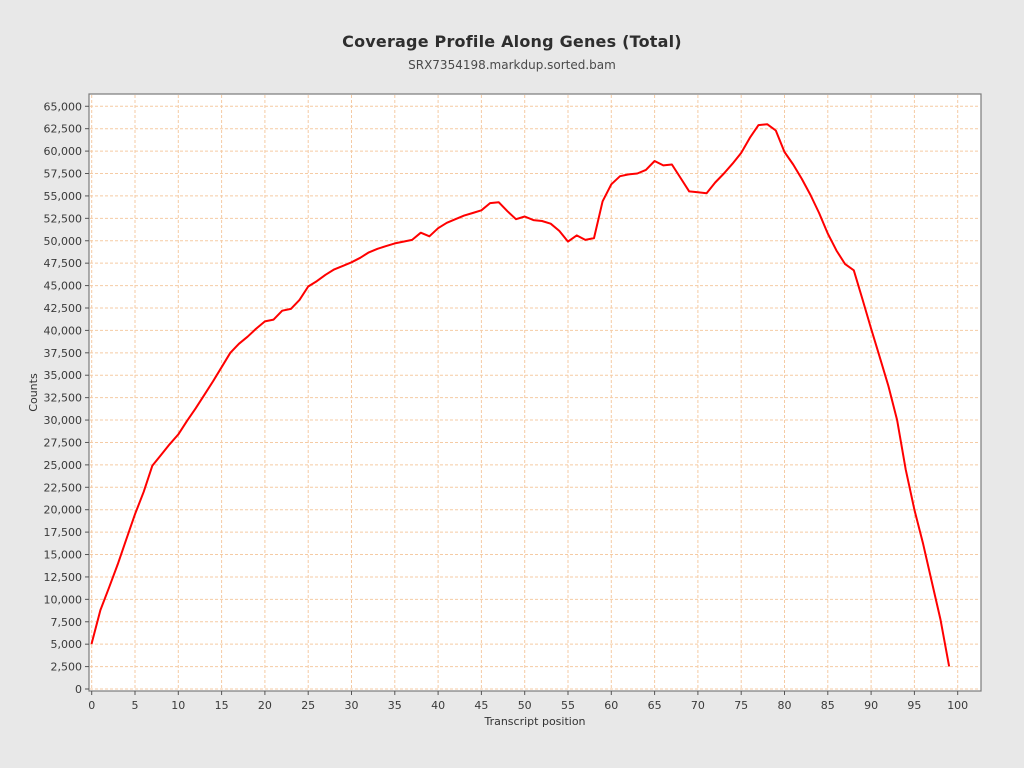 The width and height of the screenshot is (1024, 768). Describe the element at coordinates (611, 705) in the screenshot. I see `x-tick-label: 60` at that location.